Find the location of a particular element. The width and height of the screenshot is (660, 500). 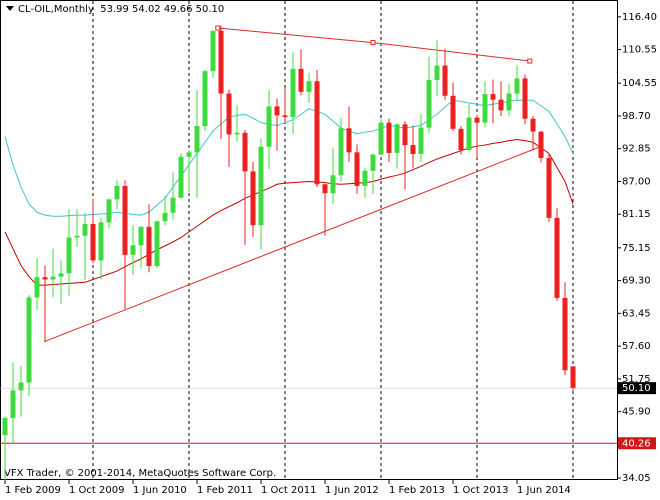

y-tick-label: 87.00 is located at coordinates (636, 181).